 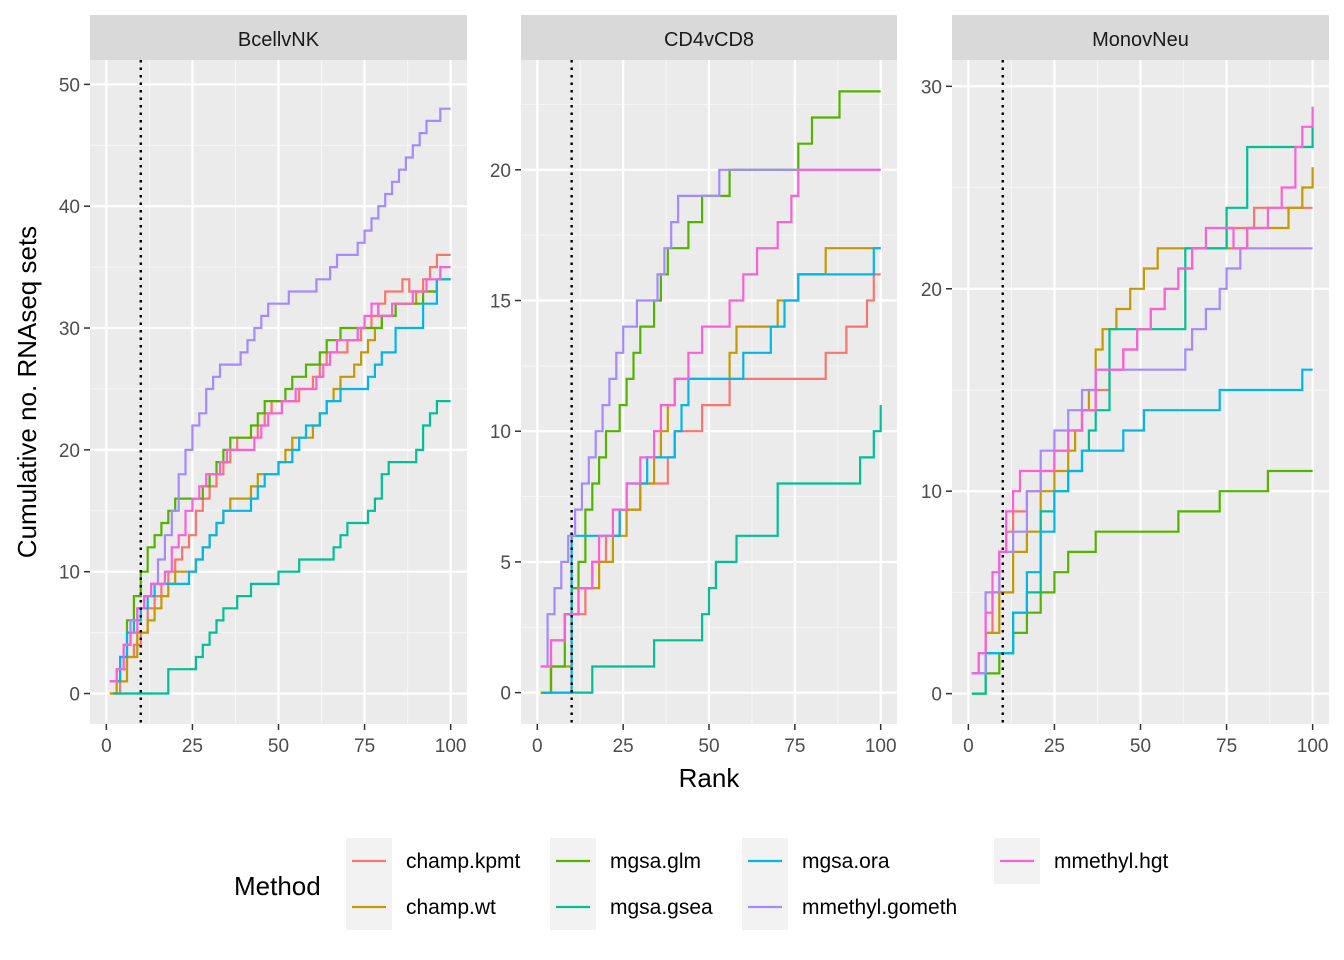 I want to click on legend-item-mmethyl-hgt: mmethyl.hgt, so click(x=1081, y=861).